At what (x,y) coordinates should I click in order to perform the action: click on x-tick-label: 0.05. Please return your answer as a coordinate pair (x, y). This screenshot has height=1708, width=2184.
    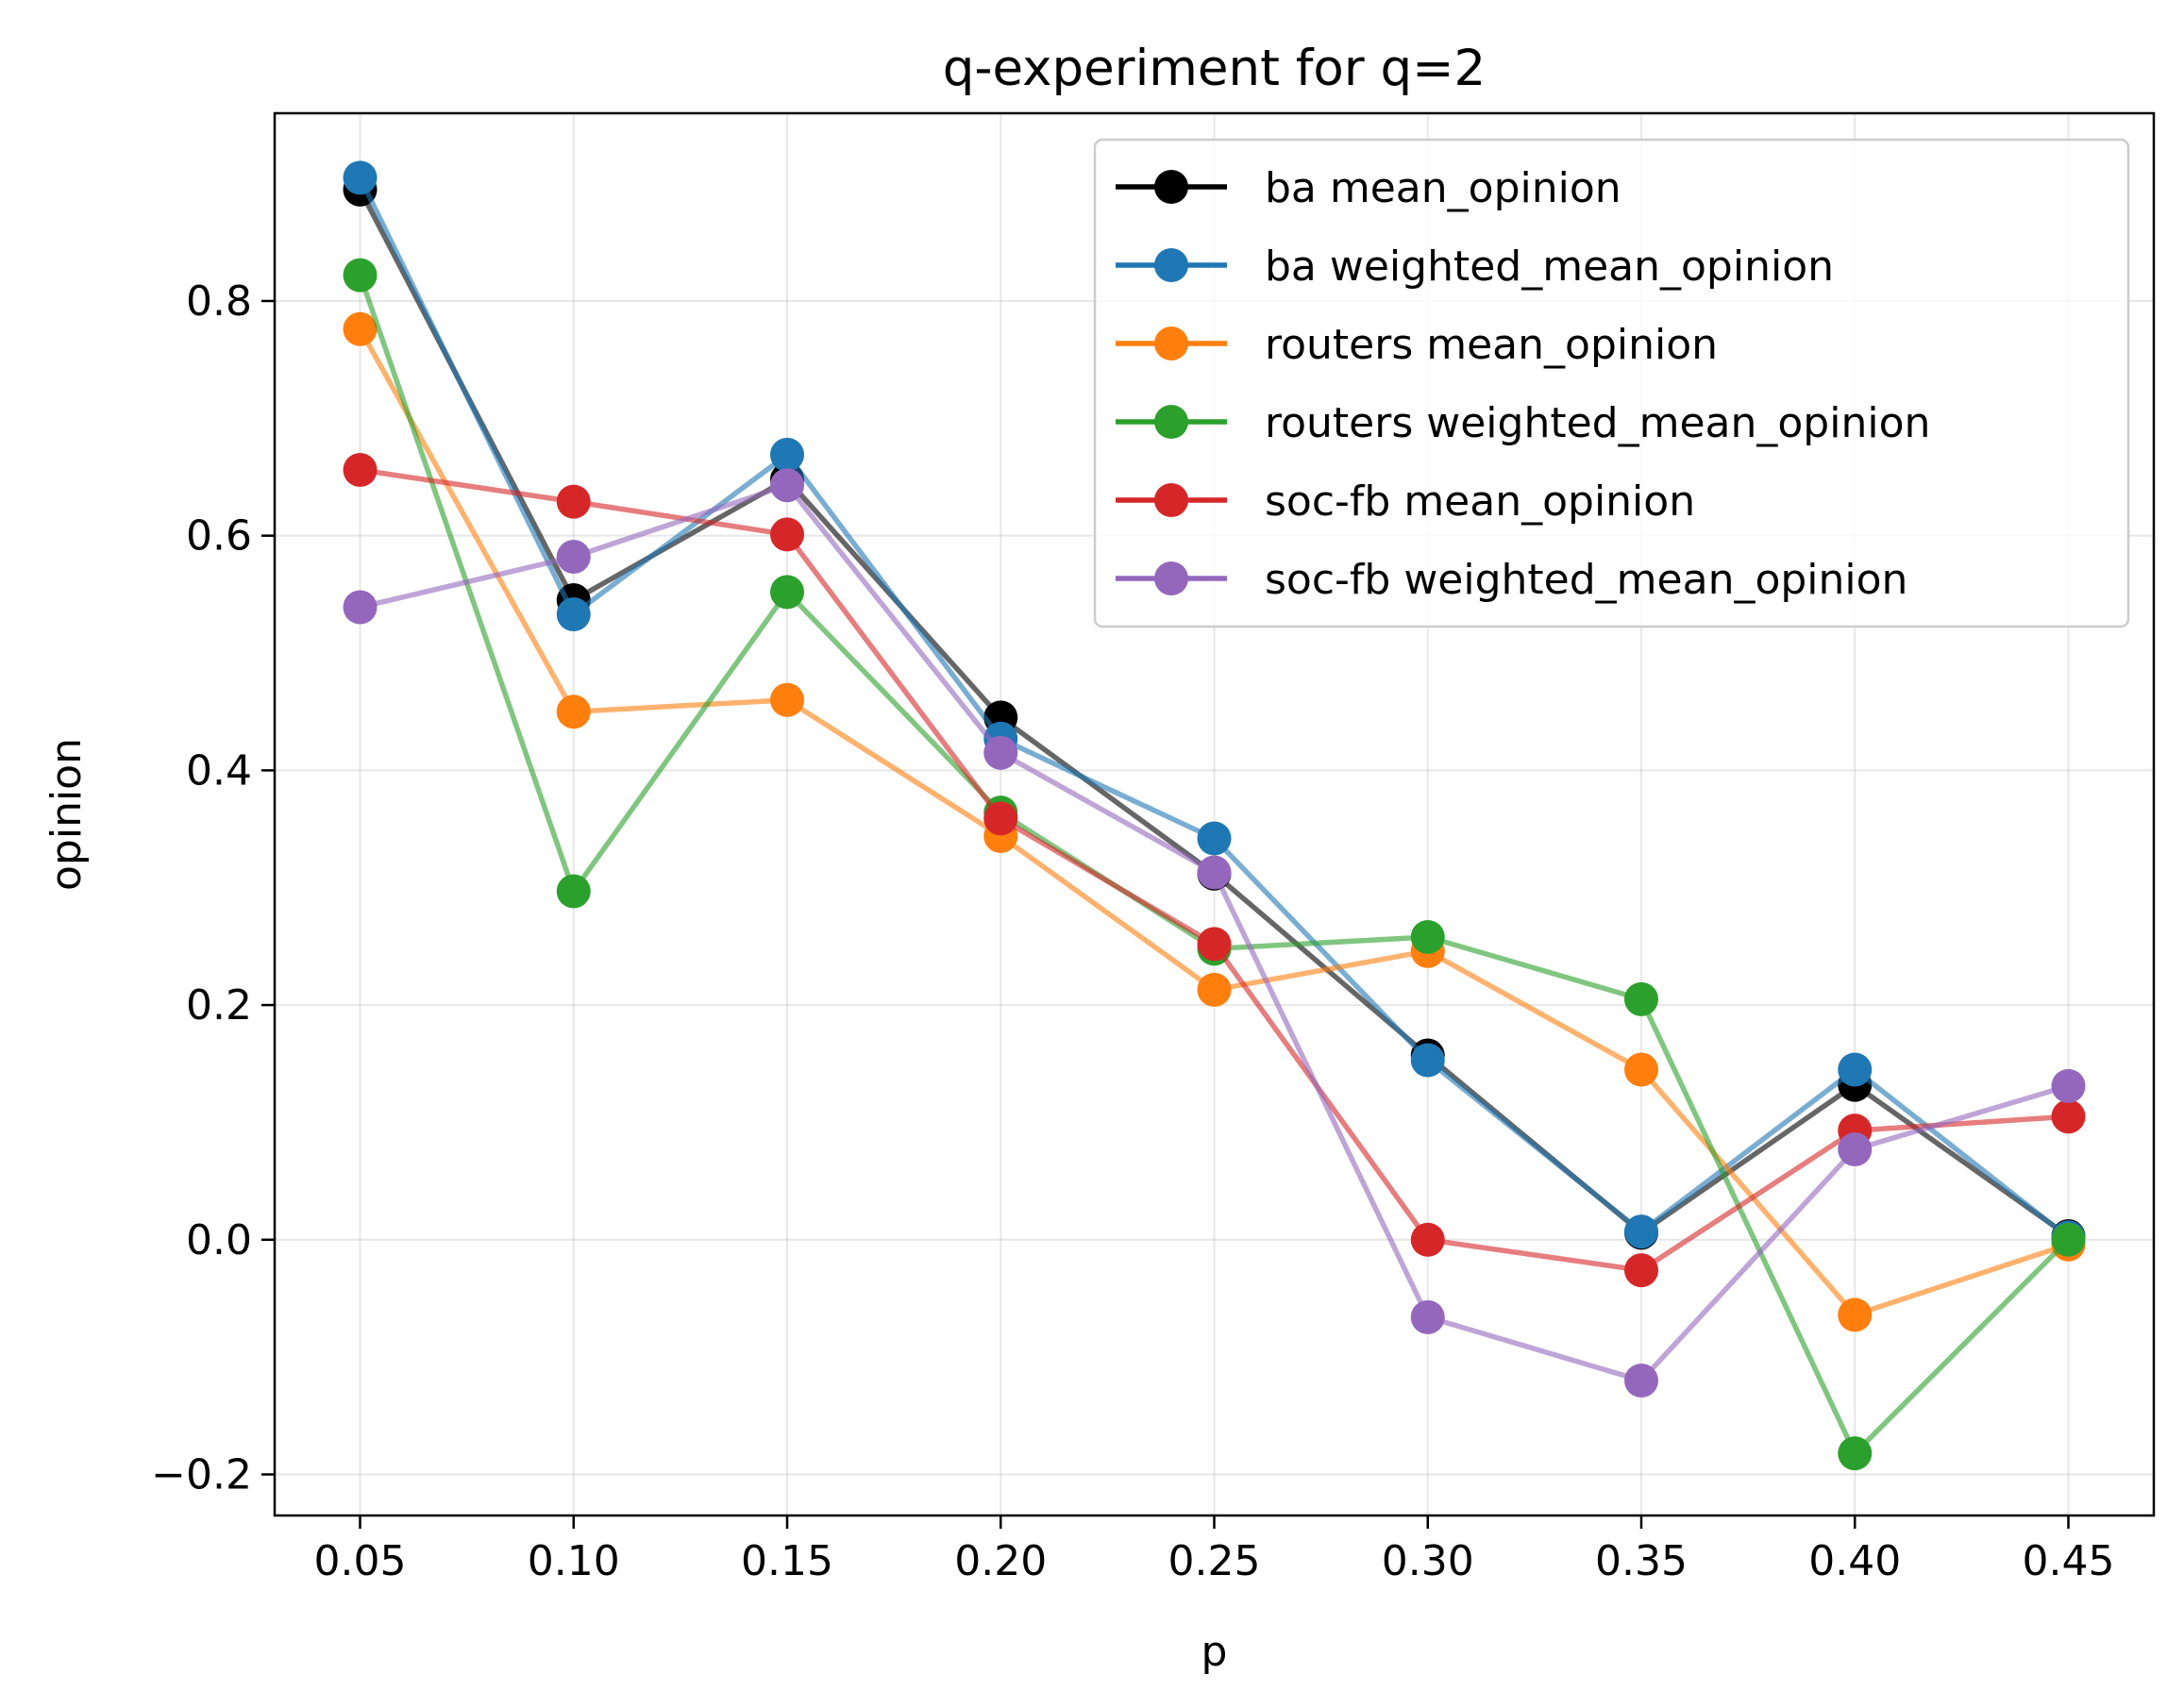
    Looking at the image, I should click on (360, 1561).